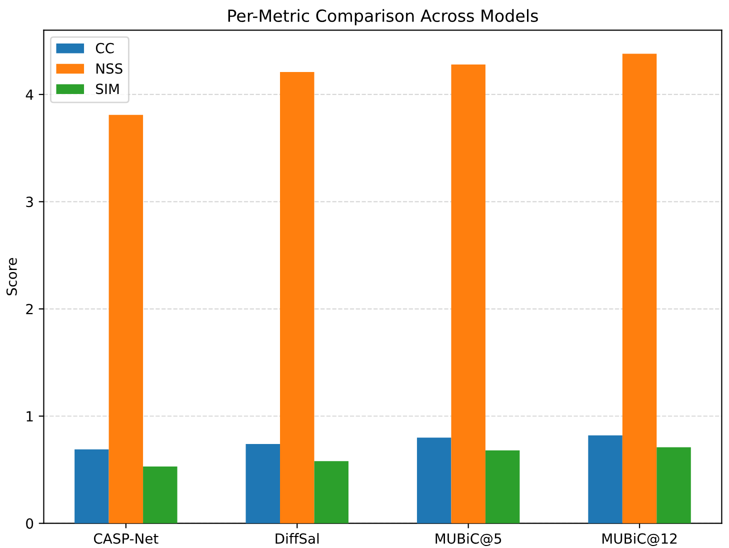 The width and height of the screenshot is (729, 548). I want to click on y-axis-title: Score, so click(11, 277).